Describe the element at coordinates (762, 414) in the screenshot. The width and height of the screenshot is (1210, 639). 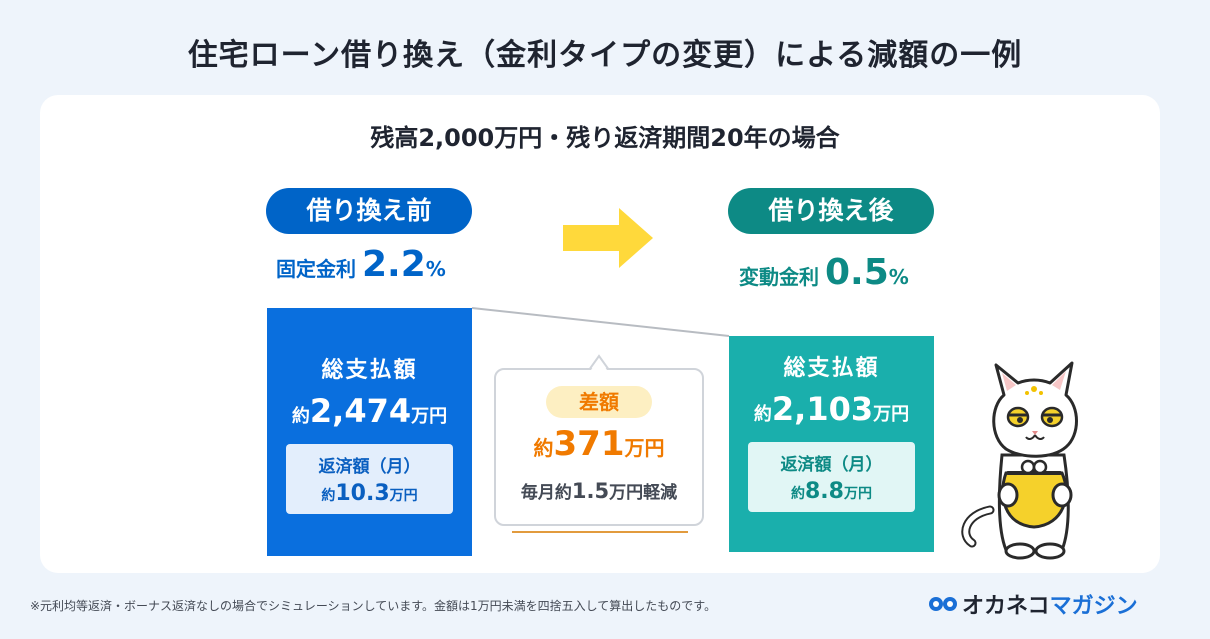
I see `after-total-prefix: 約` at that location.